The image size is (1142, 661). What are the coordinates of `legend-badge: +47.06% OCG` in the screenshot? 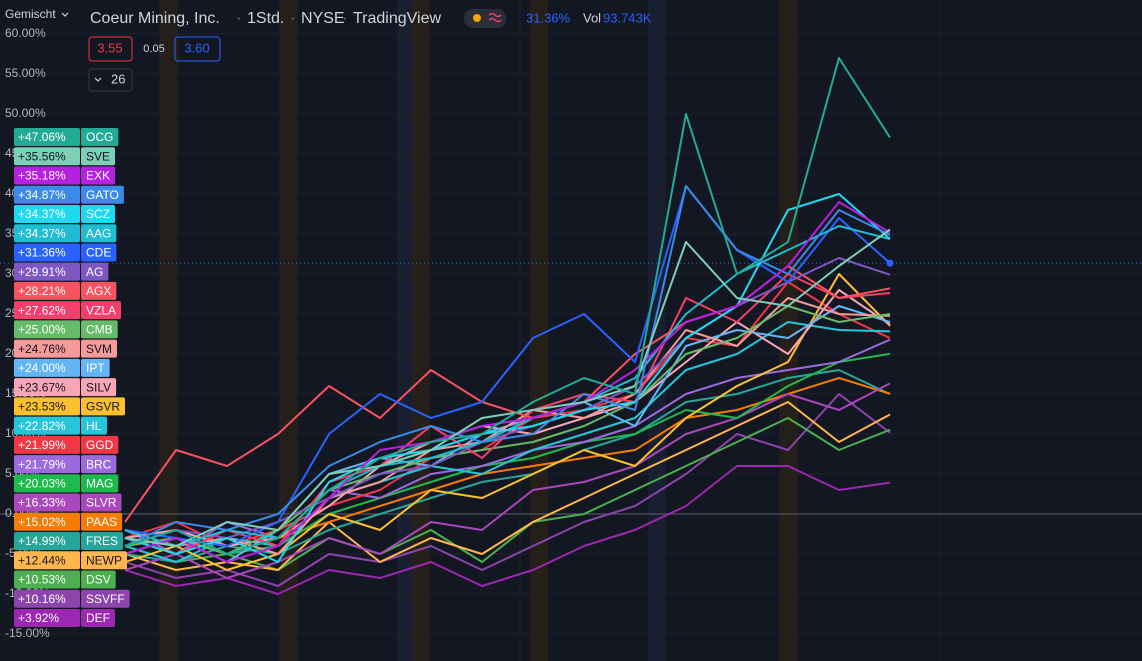 It's located at (66, 137).